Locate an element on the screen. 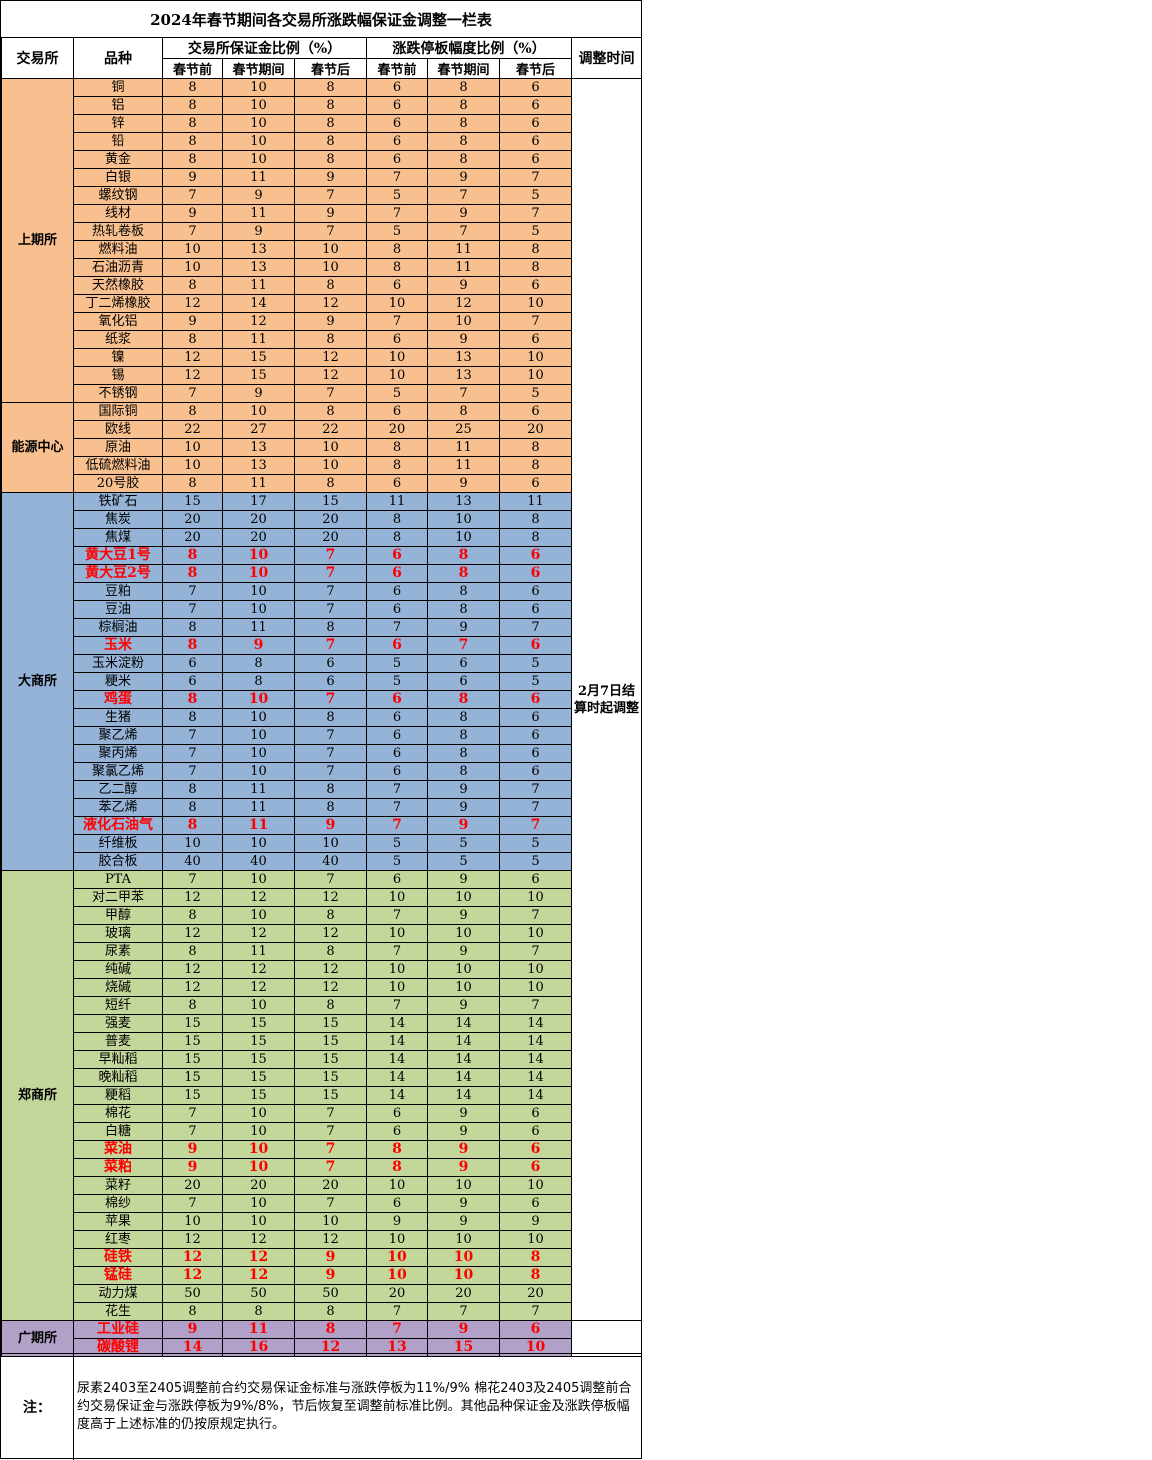 The image size is (1152, 1460). table-row: 菜油 9 10 7 8 9 6 is located at coordinates (322, 1149).